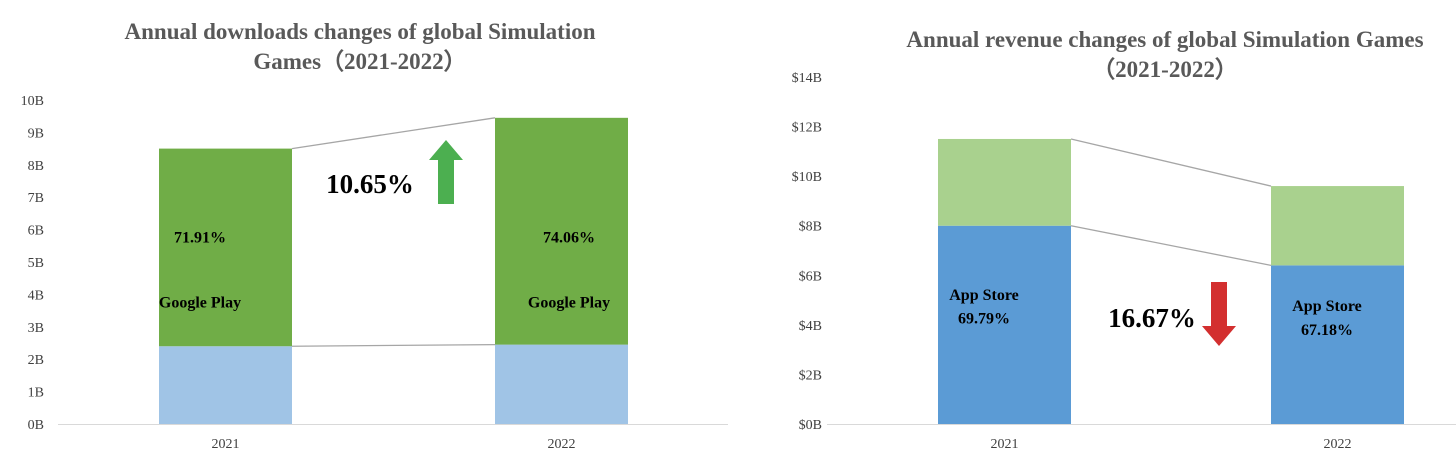  What do you see at coordinates (984, 319) in the screenshot?
I see `segment-label-share: 69.79%` at bounding box center [984, 319].